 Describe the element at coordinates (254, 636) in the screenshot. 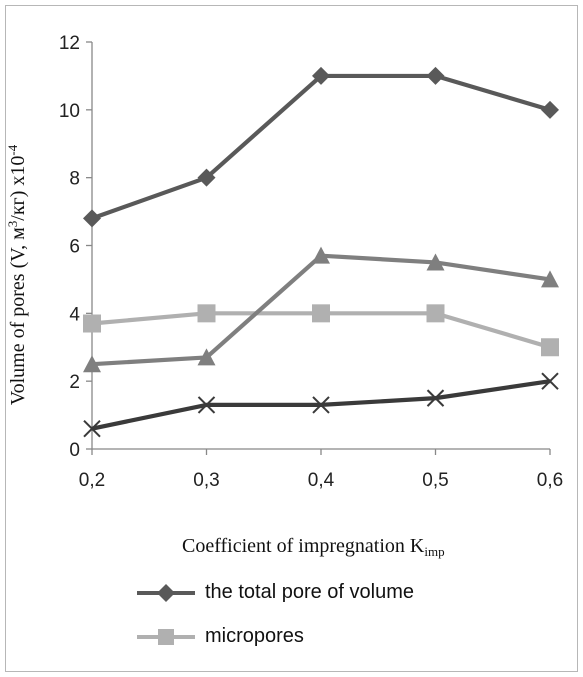

I see `legend-label-micropores: micropores` at that location.